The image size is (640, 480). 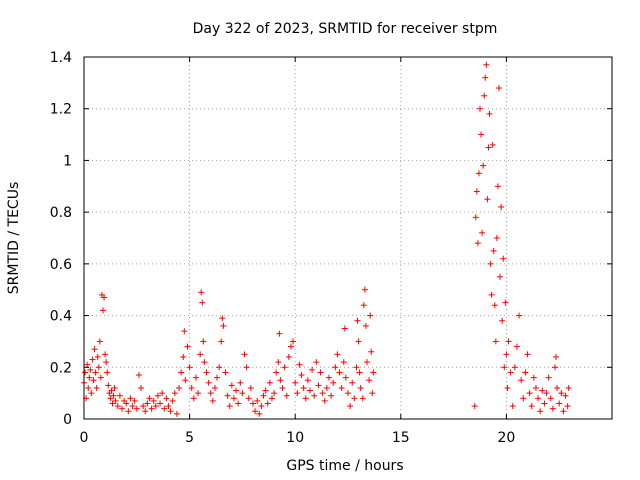 I want to click on y-tick-label: 0, so click(x=67, y=420).